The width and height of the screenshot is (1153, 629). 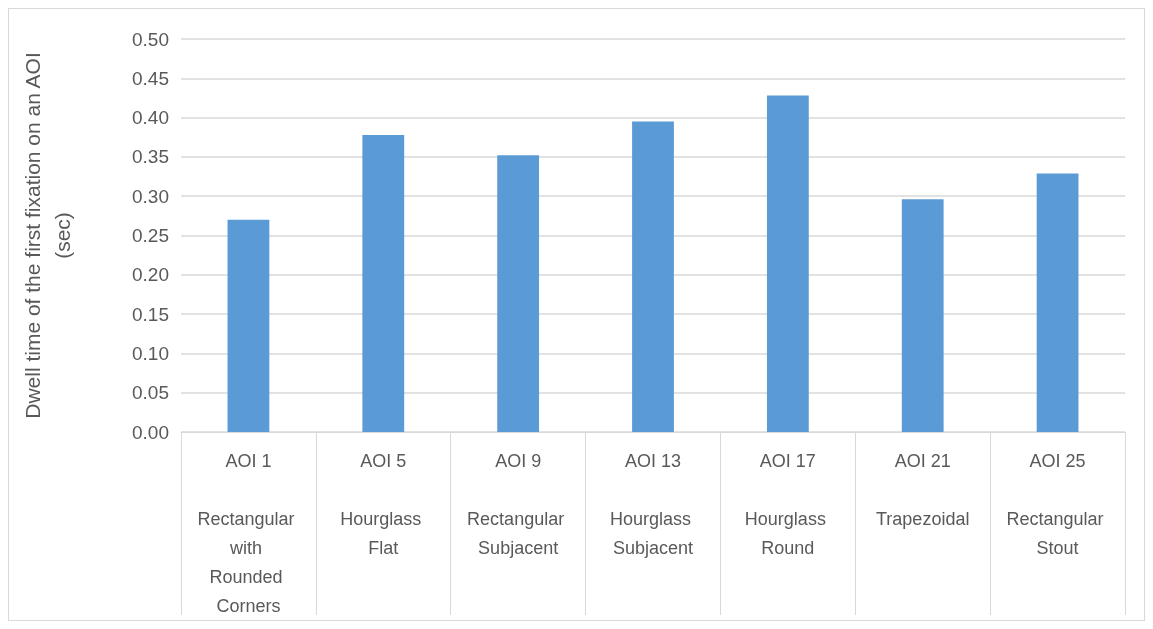 What do you see at coordinates (150, 432) in the screenshot?
I see `y-tick-label: 0.00` at bounding box center [150, 432].